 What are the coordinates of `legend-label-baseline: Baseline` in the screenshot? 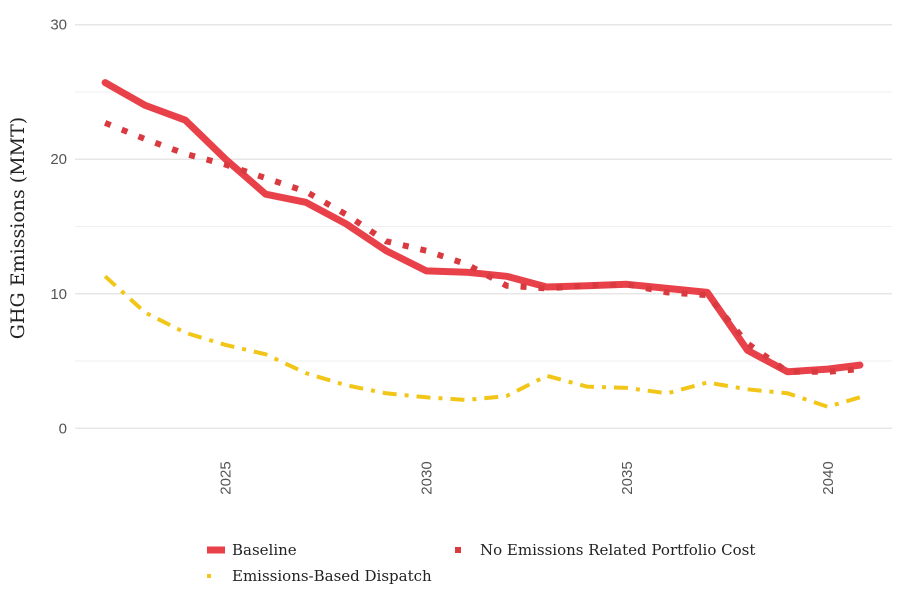 It's located at (264, 550).